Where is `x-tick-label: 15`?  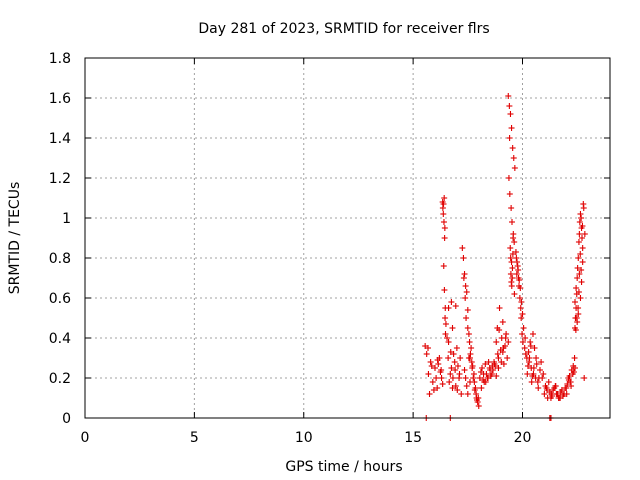
x-tick-label: 15 is located at coordinates (413, 438).